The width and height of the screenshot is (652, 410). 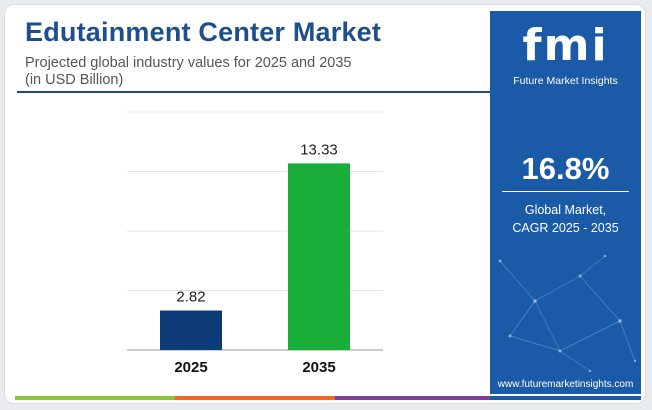 What do you see at coordinates (255, 398) in the screenshot?
I see `footer-stripe-orange` at bounding box center [255, 398].